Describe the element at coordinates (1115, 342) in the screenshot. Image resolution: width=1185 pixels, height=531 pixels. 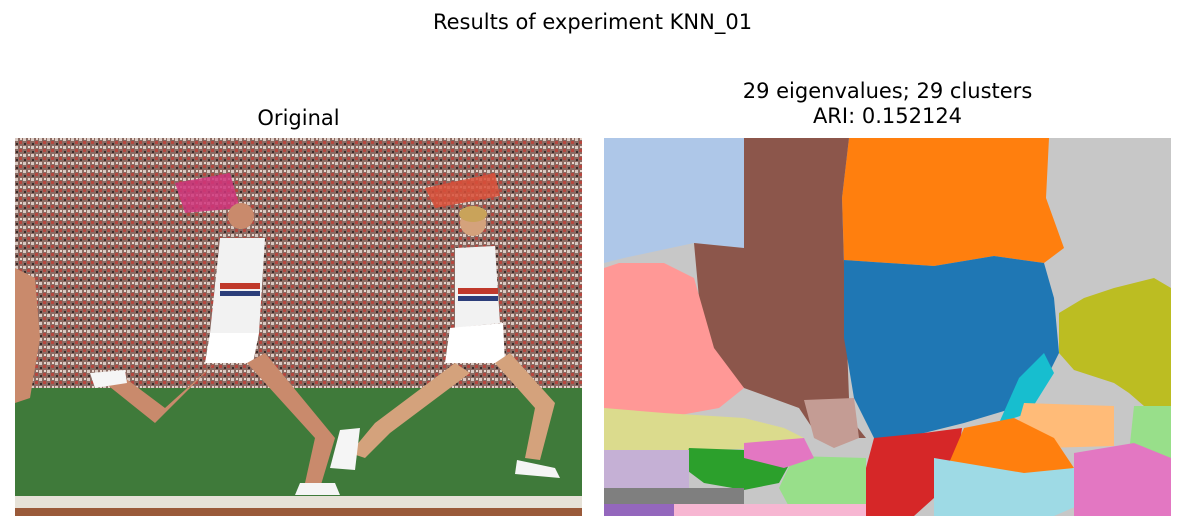
I see `segment-olive` at that location.